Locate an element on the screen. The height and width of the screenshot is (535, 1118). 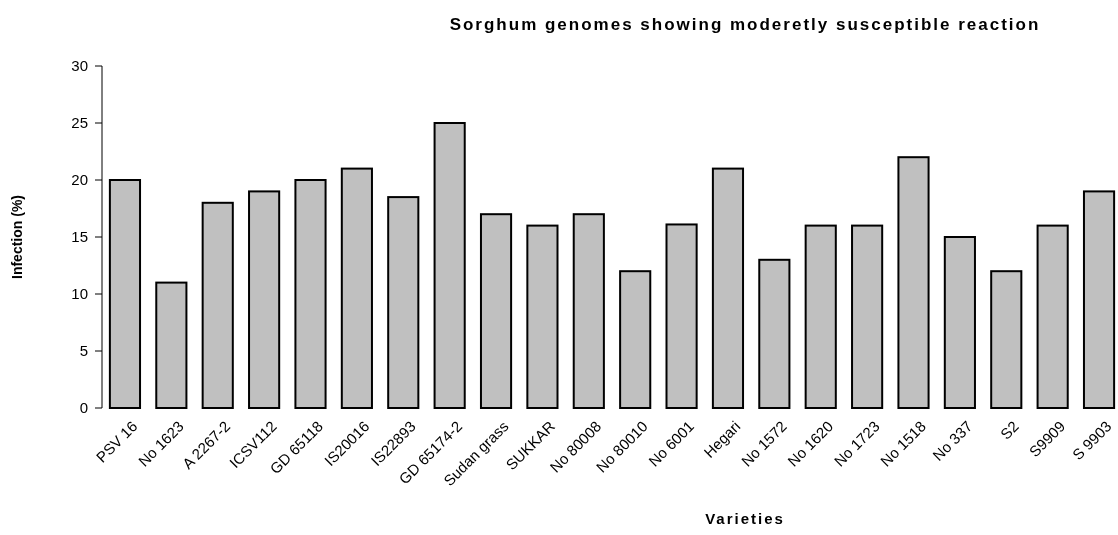
y-tick-label: 0 is located at coordinates (83, 408).